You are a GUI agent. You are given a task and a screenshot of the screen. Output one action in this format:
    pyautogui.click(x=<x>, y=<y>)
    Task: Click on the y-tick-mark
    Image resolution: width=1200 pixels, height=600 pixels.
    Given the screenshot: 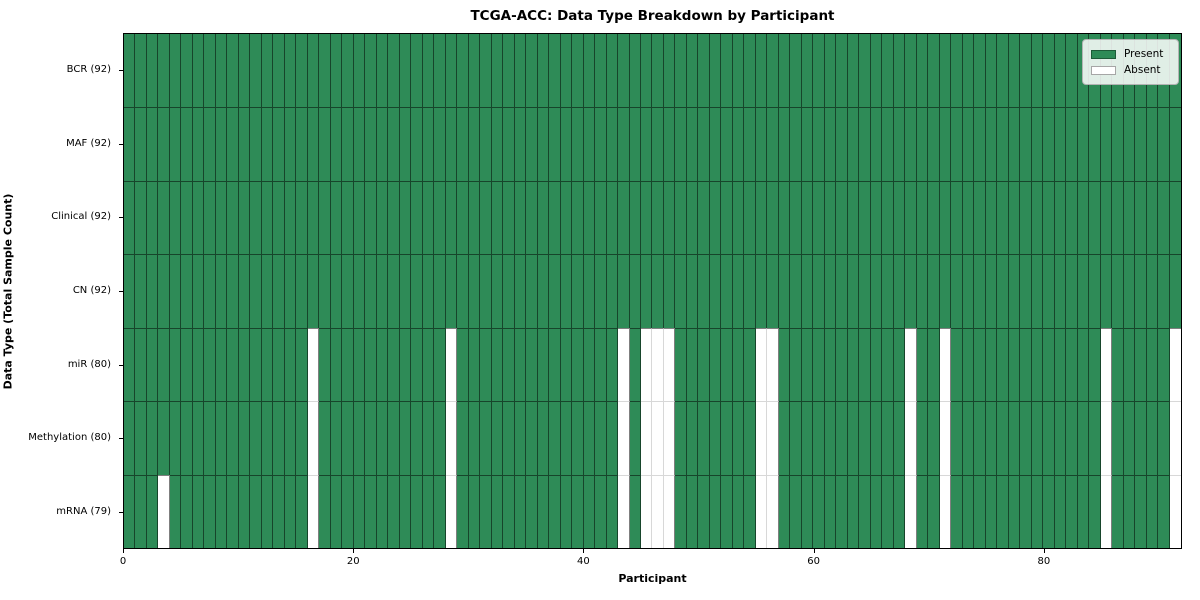 What is the action you would take?
    pyautogui.click(x=121, y=439)
    